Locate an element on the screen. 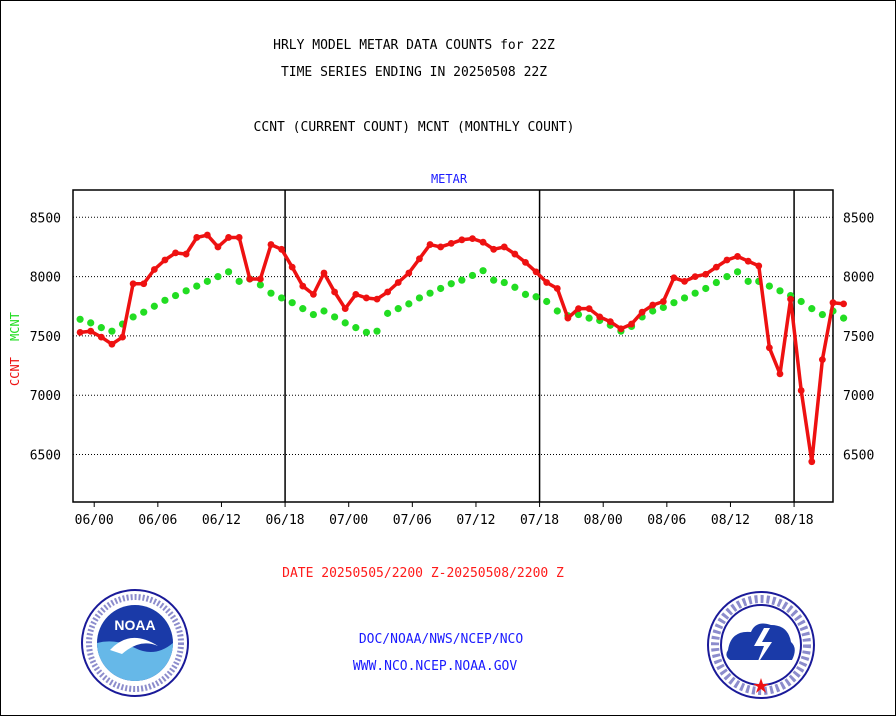  noaa-logo: NOAA is located at coordinates (135, 643).